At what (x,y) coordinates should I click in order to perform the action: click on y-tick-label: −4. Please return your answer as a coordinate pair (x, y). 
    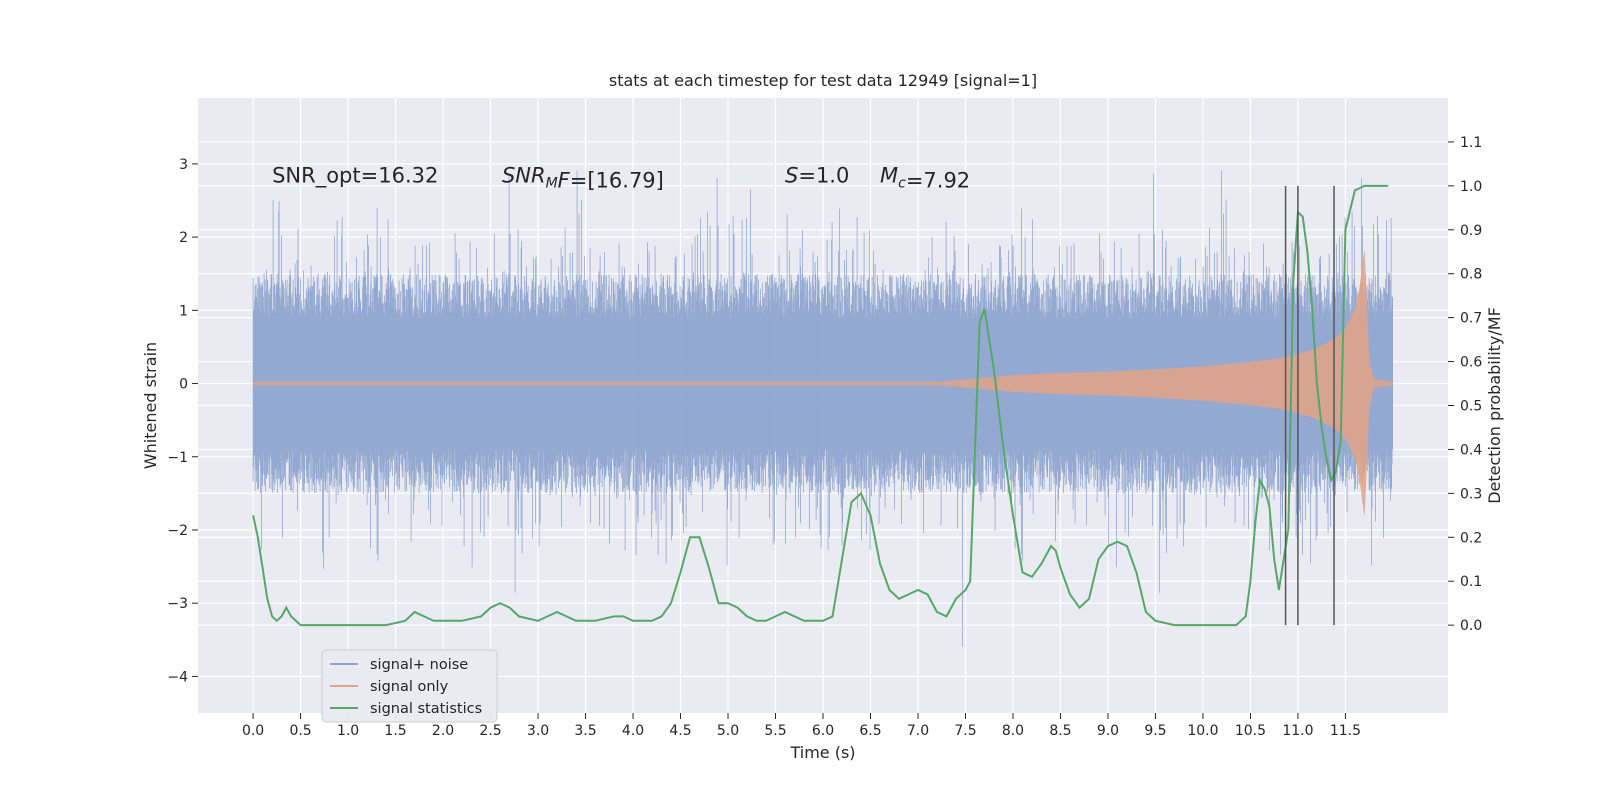
    Looking at the image, I should click on (177, 677).